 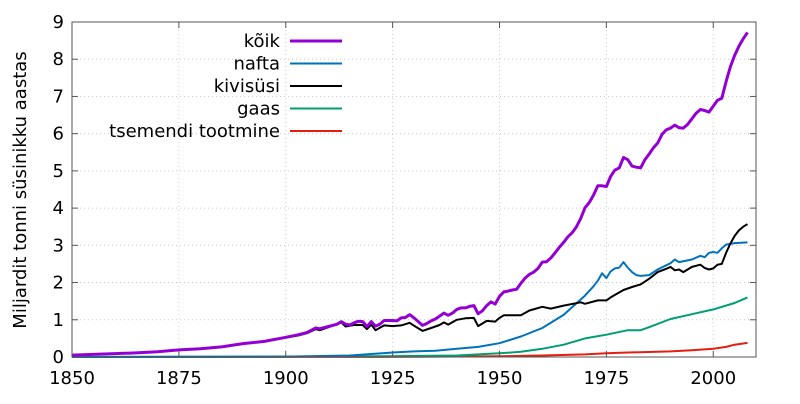 I want to click on y-tick-label: 4, so click(x=58, y=208).